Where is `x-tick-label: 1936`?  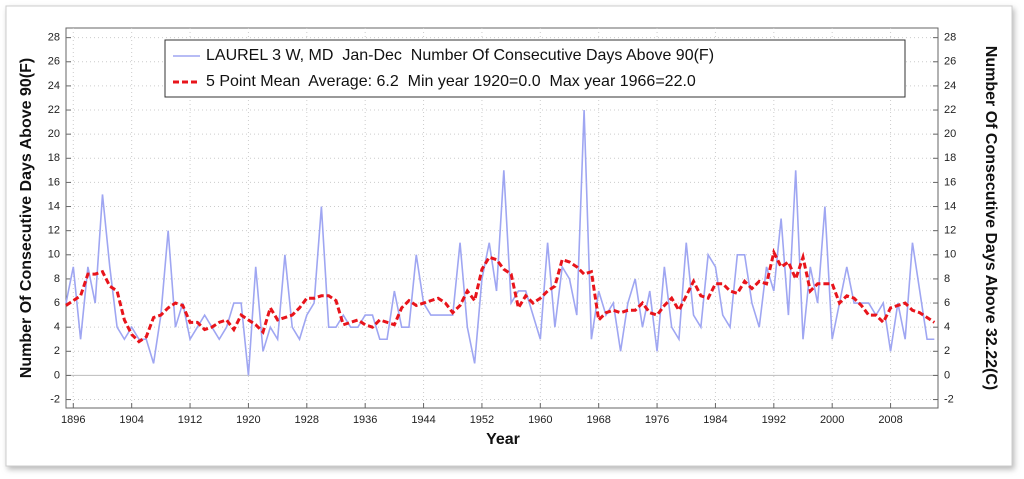 x-tick-label: 1936 is located at coordinates (365, 420).